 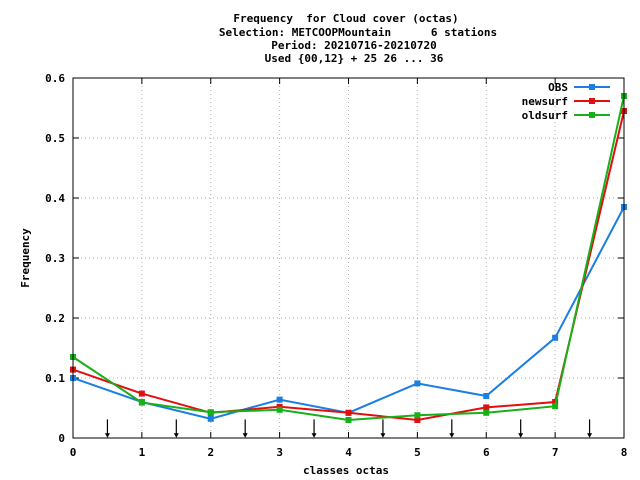 What do you see at coordinates (55, 138) in the screenshot?
I see `y-tick-label: 0.5` at bounding box center [55, 138].